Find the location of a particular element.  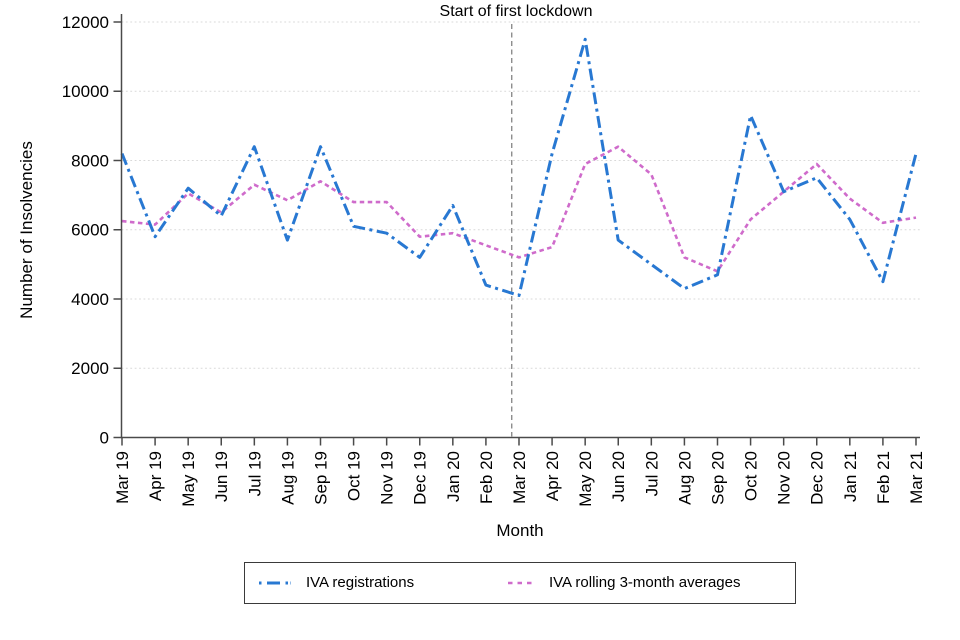

x-tick-label: Apr 19 is located at coordinates (155, 476).